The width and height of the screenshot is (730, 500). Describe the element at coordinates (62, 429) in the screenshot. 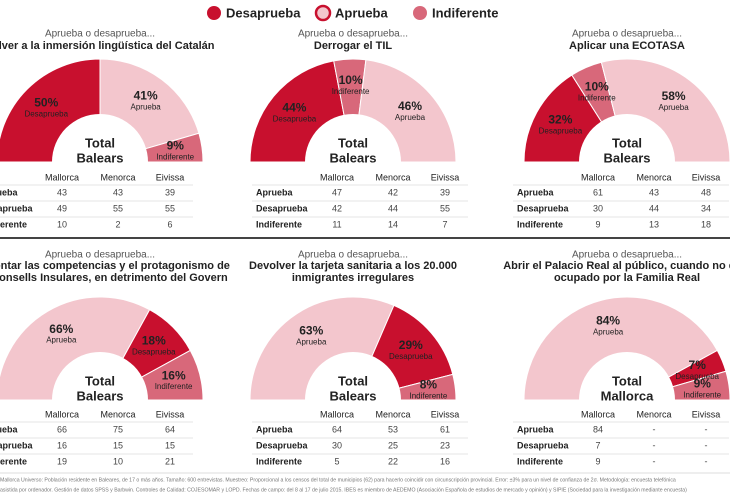

I see `table-cell: 66` at that location.